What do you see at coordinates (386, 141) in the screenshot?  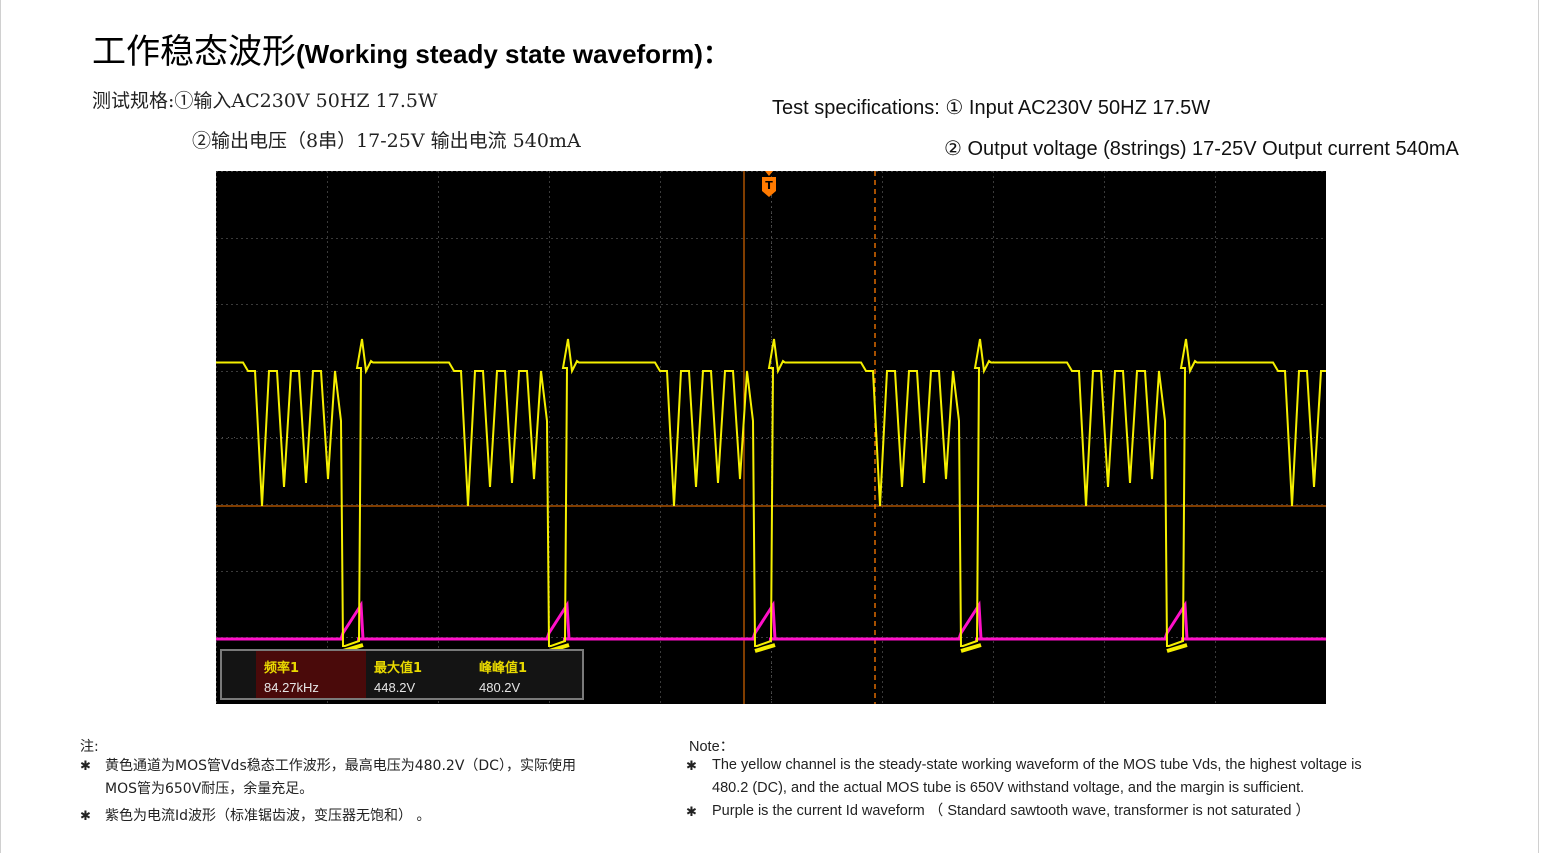 I see `spec-cn-line2: ②输出电压（8串）17-25V 输出电流 540mA` at bounding box center [386, 141].